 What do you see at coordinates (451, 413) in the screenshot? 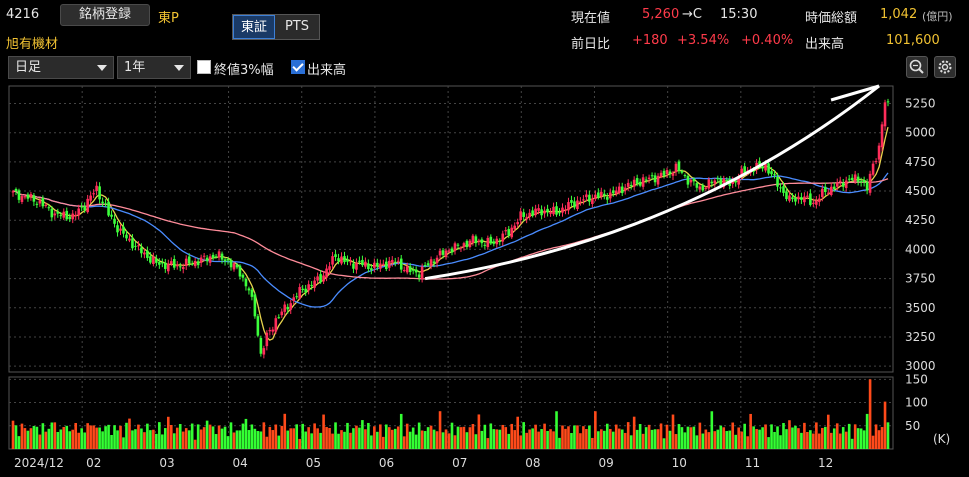
I see `volume-pane` at bounding box center [451, 413].